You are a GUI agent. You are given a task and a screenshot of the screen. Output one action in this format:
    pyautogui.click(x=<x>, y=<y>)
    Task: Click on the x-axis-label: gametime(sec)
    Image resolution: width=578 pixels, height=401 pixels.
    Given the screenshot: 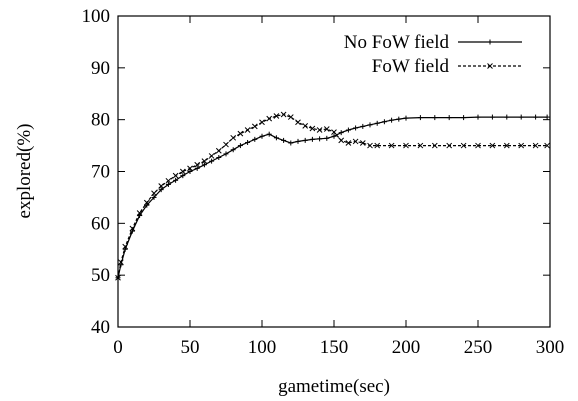 What is the action you would take?
    pyautogui.click(x=334, y=386)
    